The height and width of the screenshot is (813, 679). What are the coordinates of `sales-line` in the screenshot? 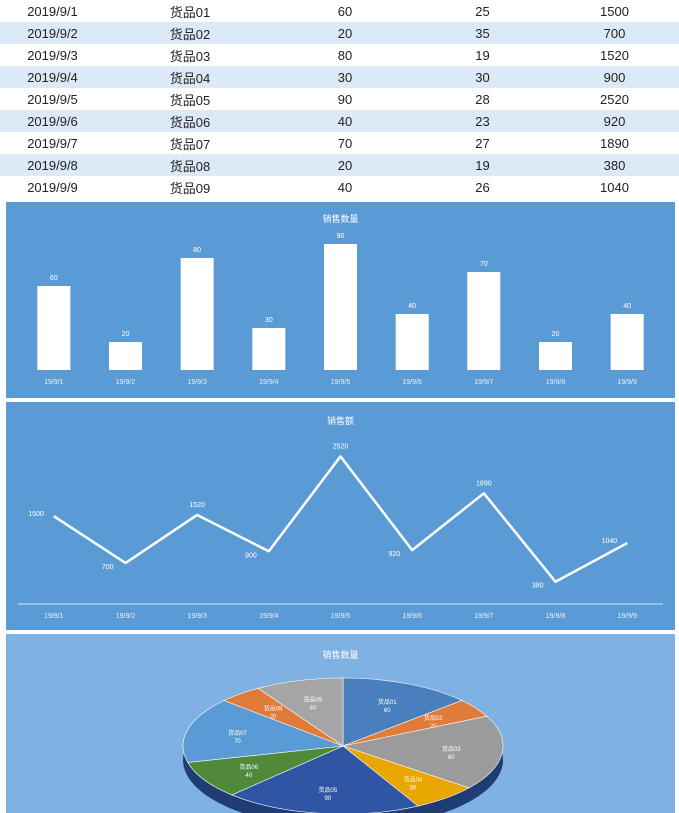 It's located at (340, 519).